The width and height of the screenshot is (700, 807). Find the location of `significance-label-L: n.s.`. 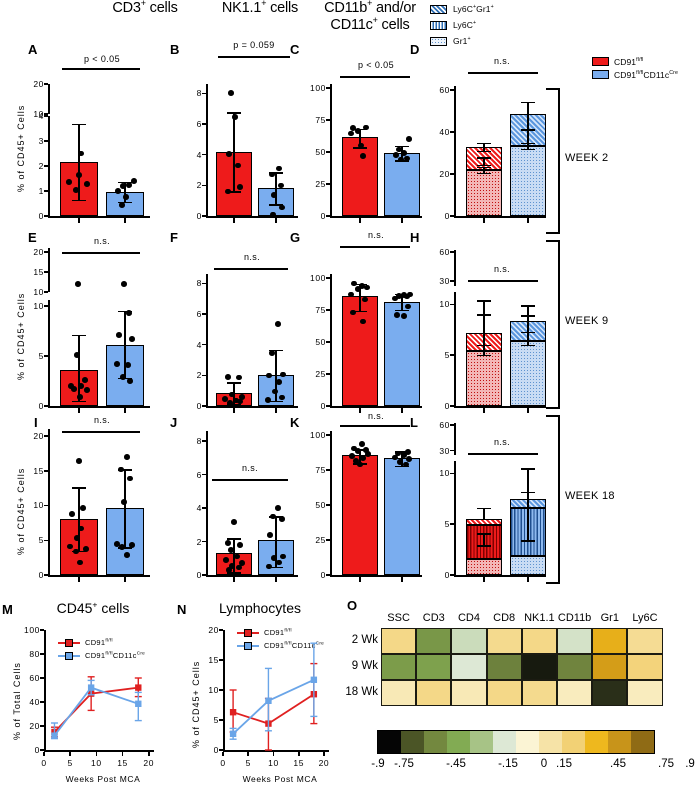

significance-label-L: n.s. is located at coordinates (502, 442).